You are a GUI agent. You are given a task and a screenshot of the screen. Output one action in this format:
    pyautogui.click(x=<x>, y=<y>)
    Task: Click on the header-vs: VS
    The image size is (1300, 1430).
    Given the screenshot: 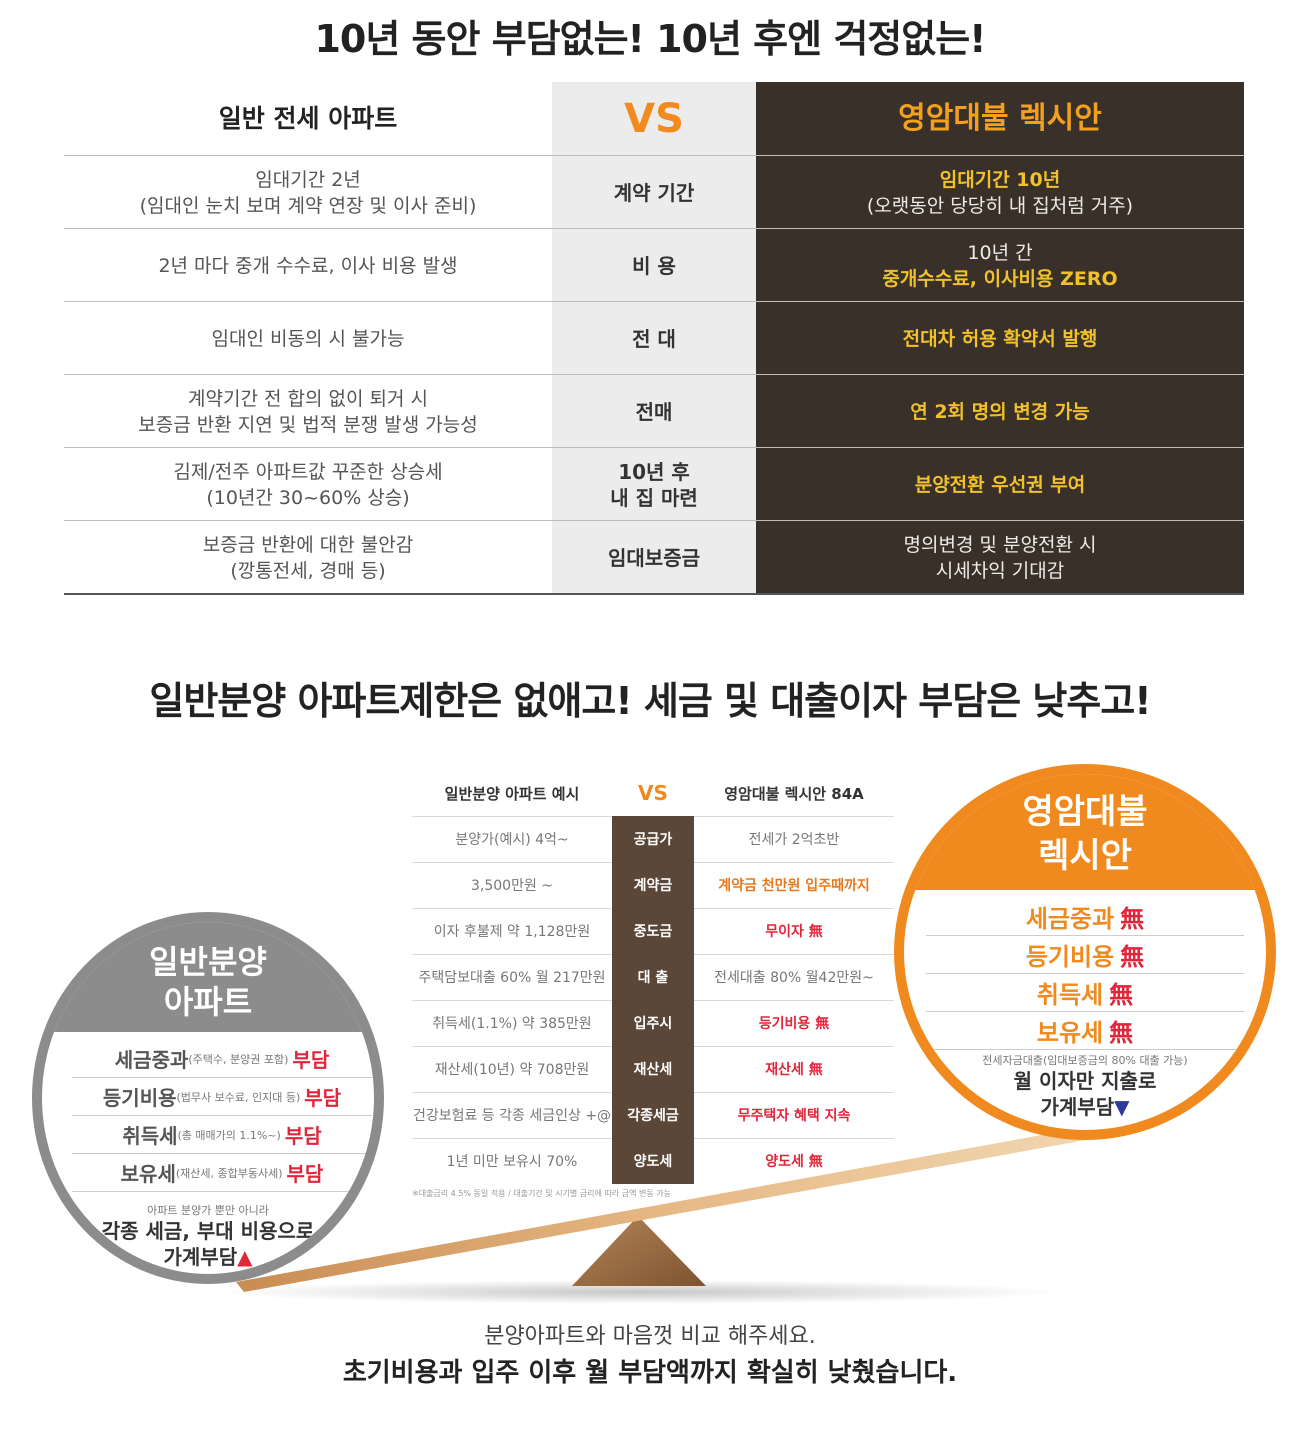 What is the action you would take?
    pyautogui.click(x=654, y=118)
    